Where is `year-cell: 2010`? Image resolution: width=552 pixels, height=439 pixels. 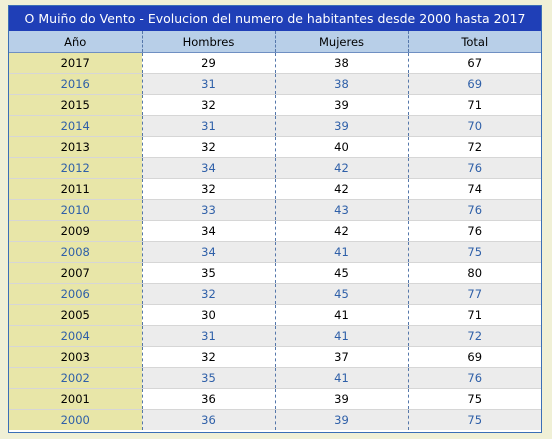
year-cell: 2010 is located at coordinates (75, 210).